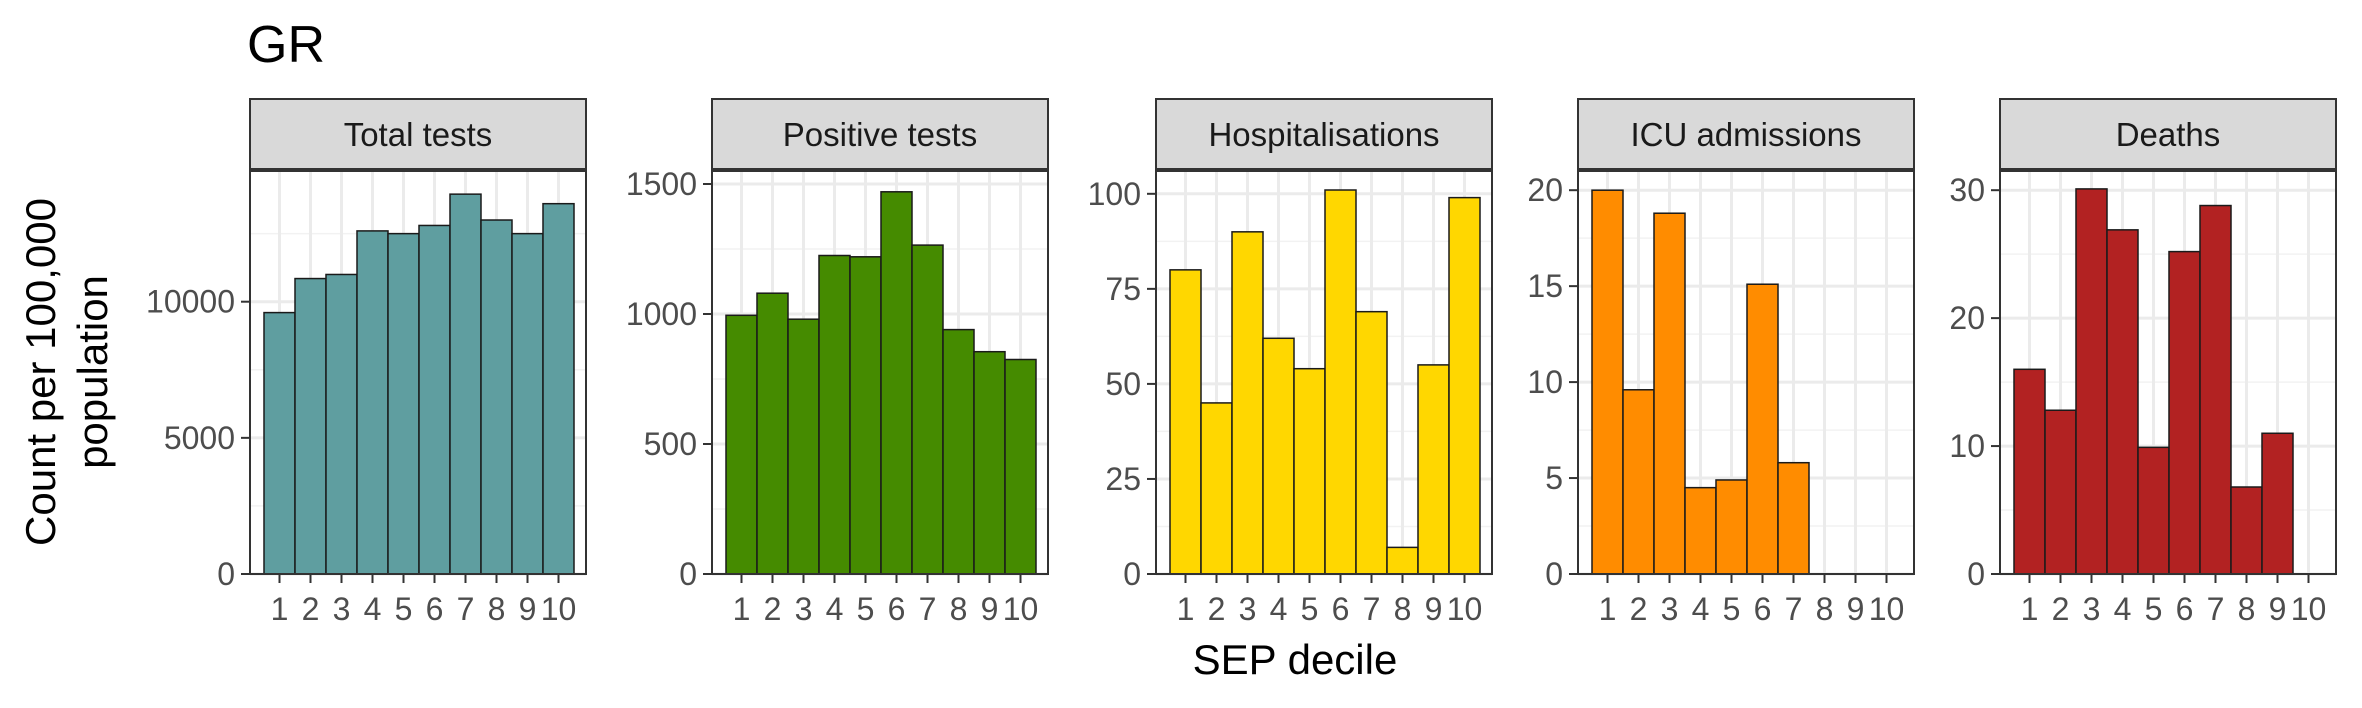  I want to click on facet-strip-label: Hospitalisations, so click(1323, 134).